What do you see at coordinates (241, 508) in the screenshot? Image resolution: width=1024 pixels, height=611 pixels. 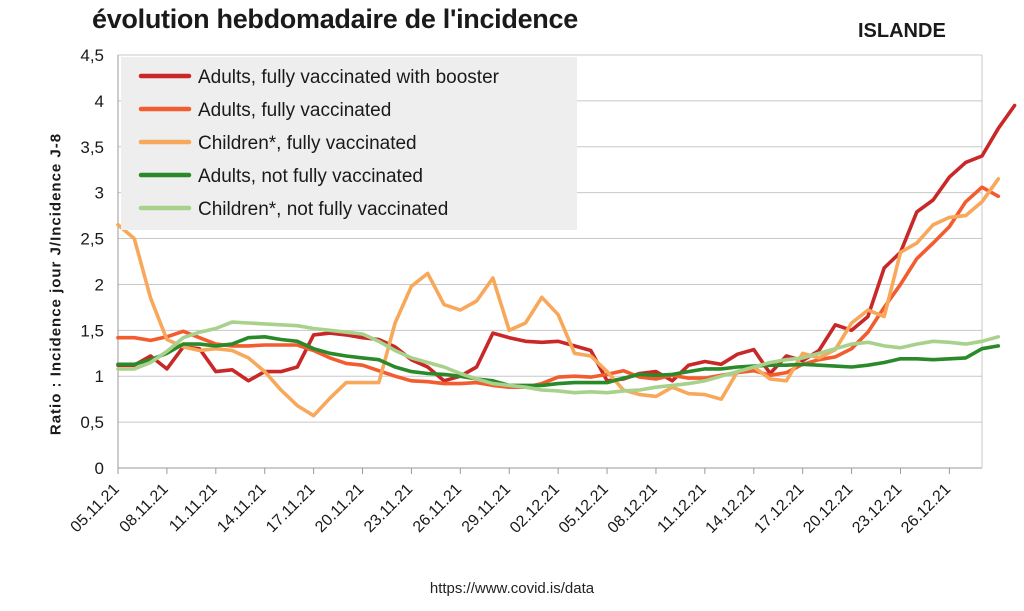 I see `x-tick-label: 14.11.21` at bounding box center [241, 508].